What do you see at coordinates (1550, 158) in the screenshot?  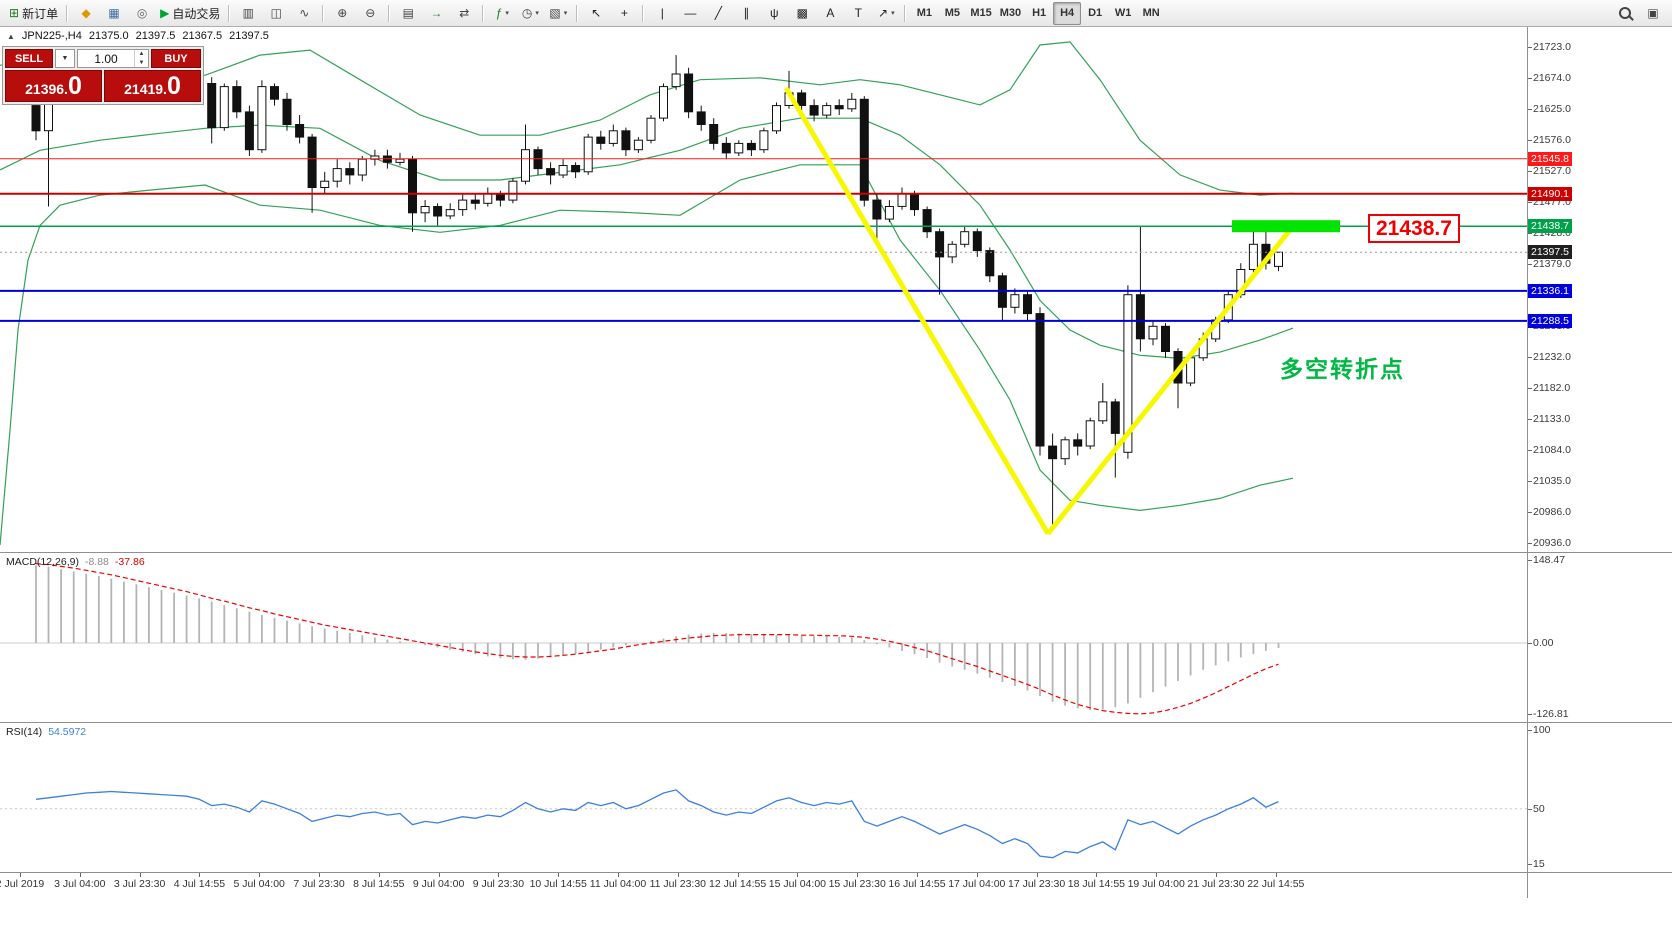 I see `price-tag-21545.8: 21545.8` at bounding box center [1550, 158].